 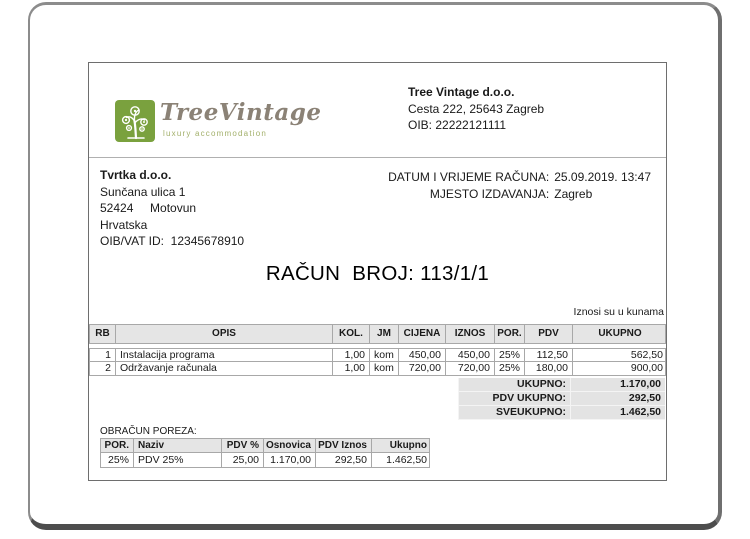 What do you see at coordinates (514, 399) in the screenshot?
I see `total-label: PDV UKUPNO:` at bounding box center [514, 399].